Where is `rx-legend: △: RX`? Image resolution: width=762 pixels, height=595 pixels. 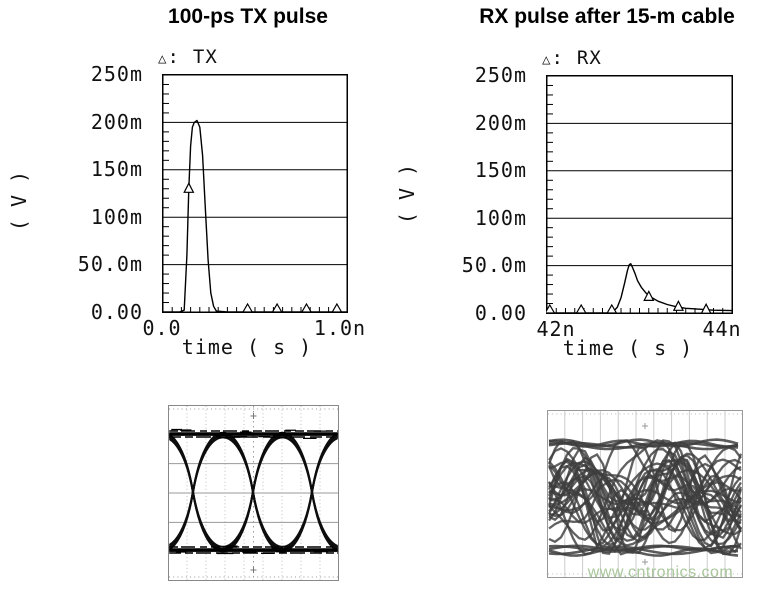
rx-legend: △: RX is located at coordinates (572, 58).